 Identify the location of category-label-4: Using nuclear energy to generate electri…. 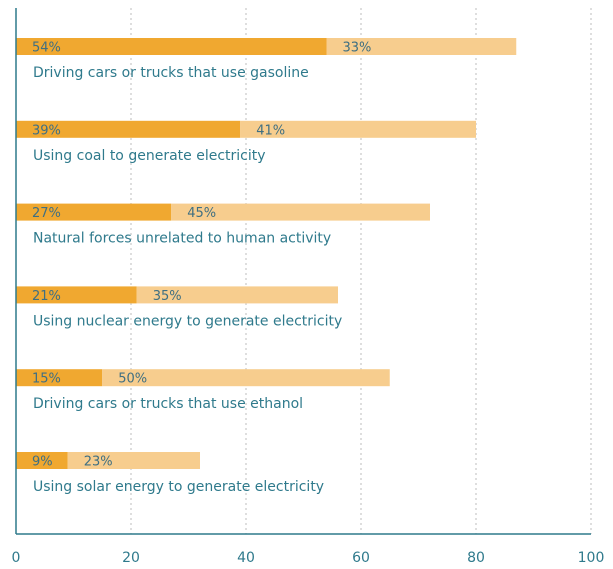
(187, 321).